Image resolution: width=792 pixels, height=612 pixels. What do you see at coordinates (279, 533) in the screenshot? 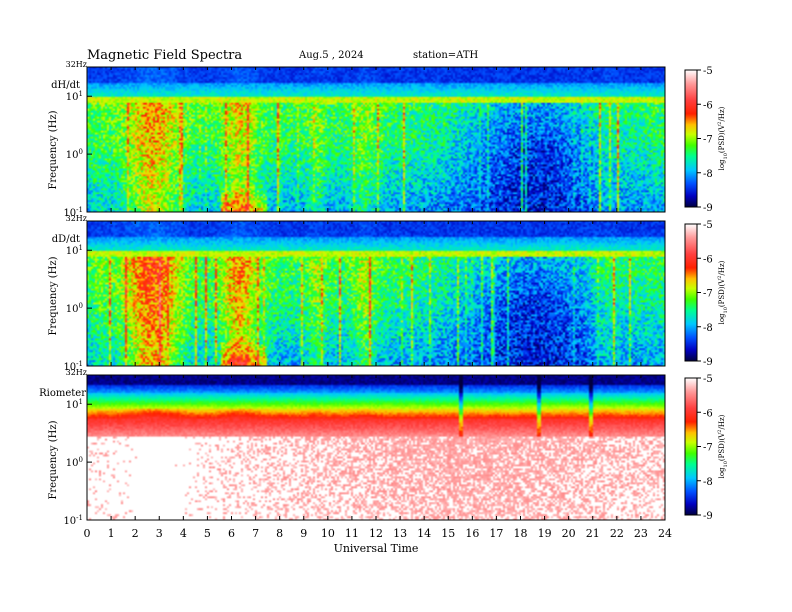
I see `x-tick-label: 8` at bounding box center [279, 533].